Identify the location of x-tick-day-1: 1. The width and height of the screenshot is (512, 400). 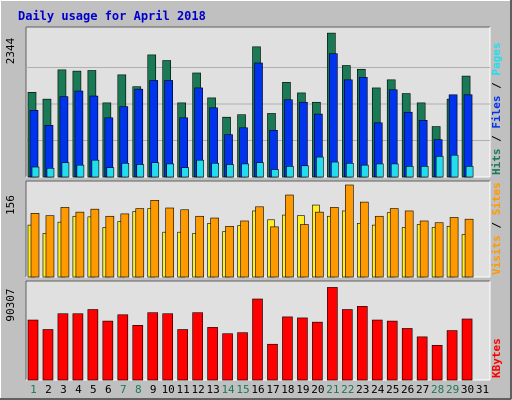
(33, 389).